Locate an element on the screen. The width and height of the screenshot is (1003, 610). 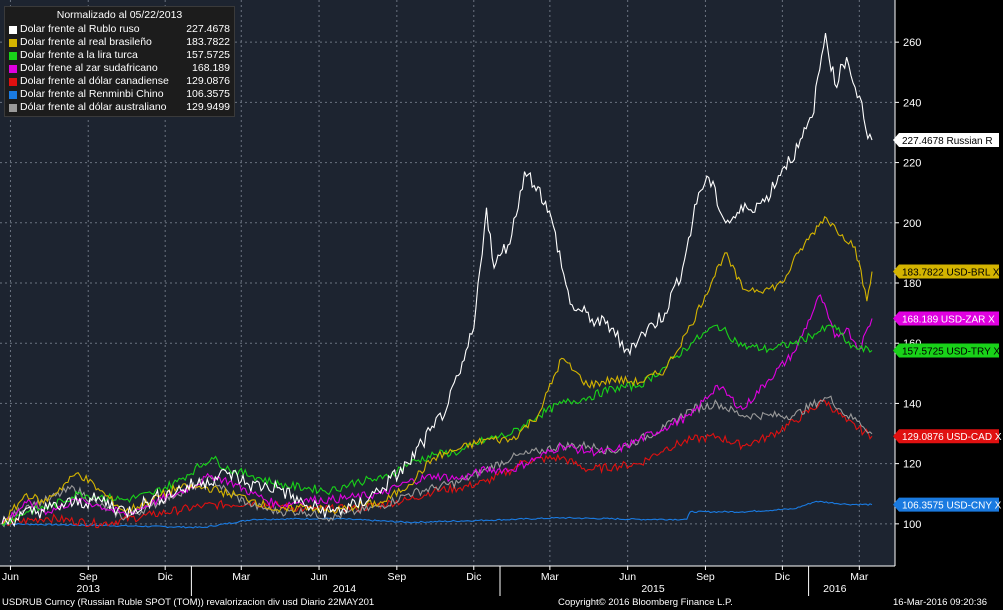
legend-label: Dolar frente al Rublo ruso is located at coordinates (80, 29).